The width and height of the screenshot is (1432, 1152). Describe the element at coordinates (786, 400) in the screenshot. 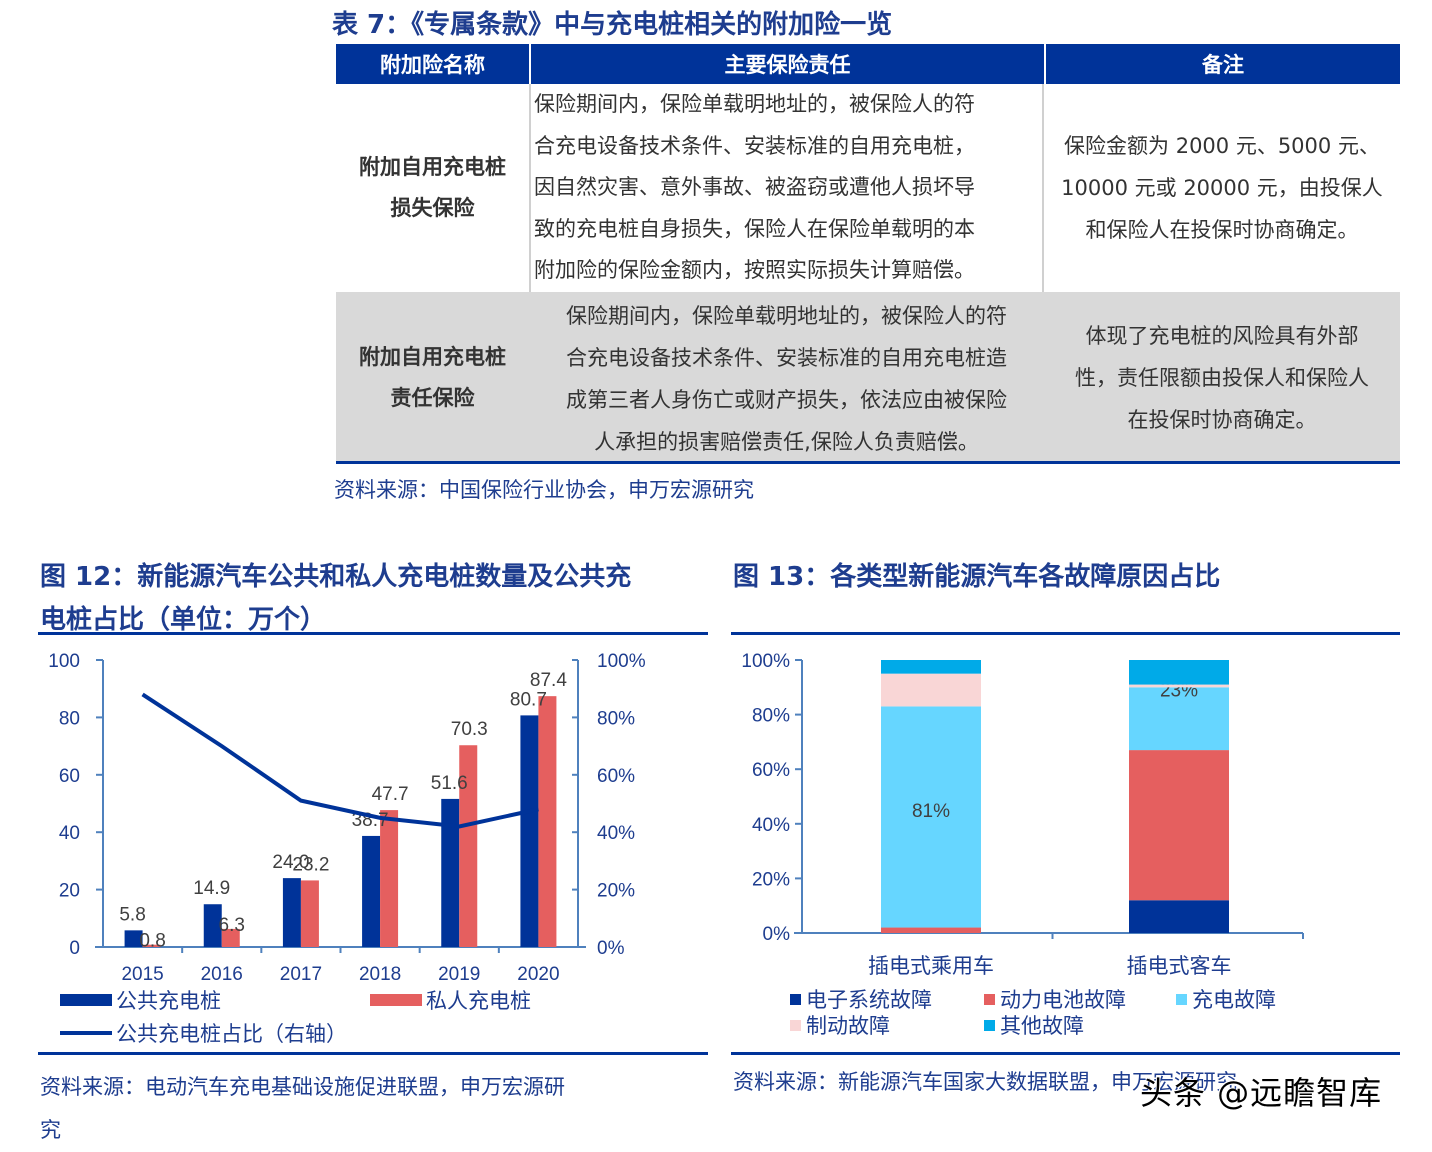

I see `cell-line: 成第三者人身伤亡或财产损失，依法应由被保险` at that location.